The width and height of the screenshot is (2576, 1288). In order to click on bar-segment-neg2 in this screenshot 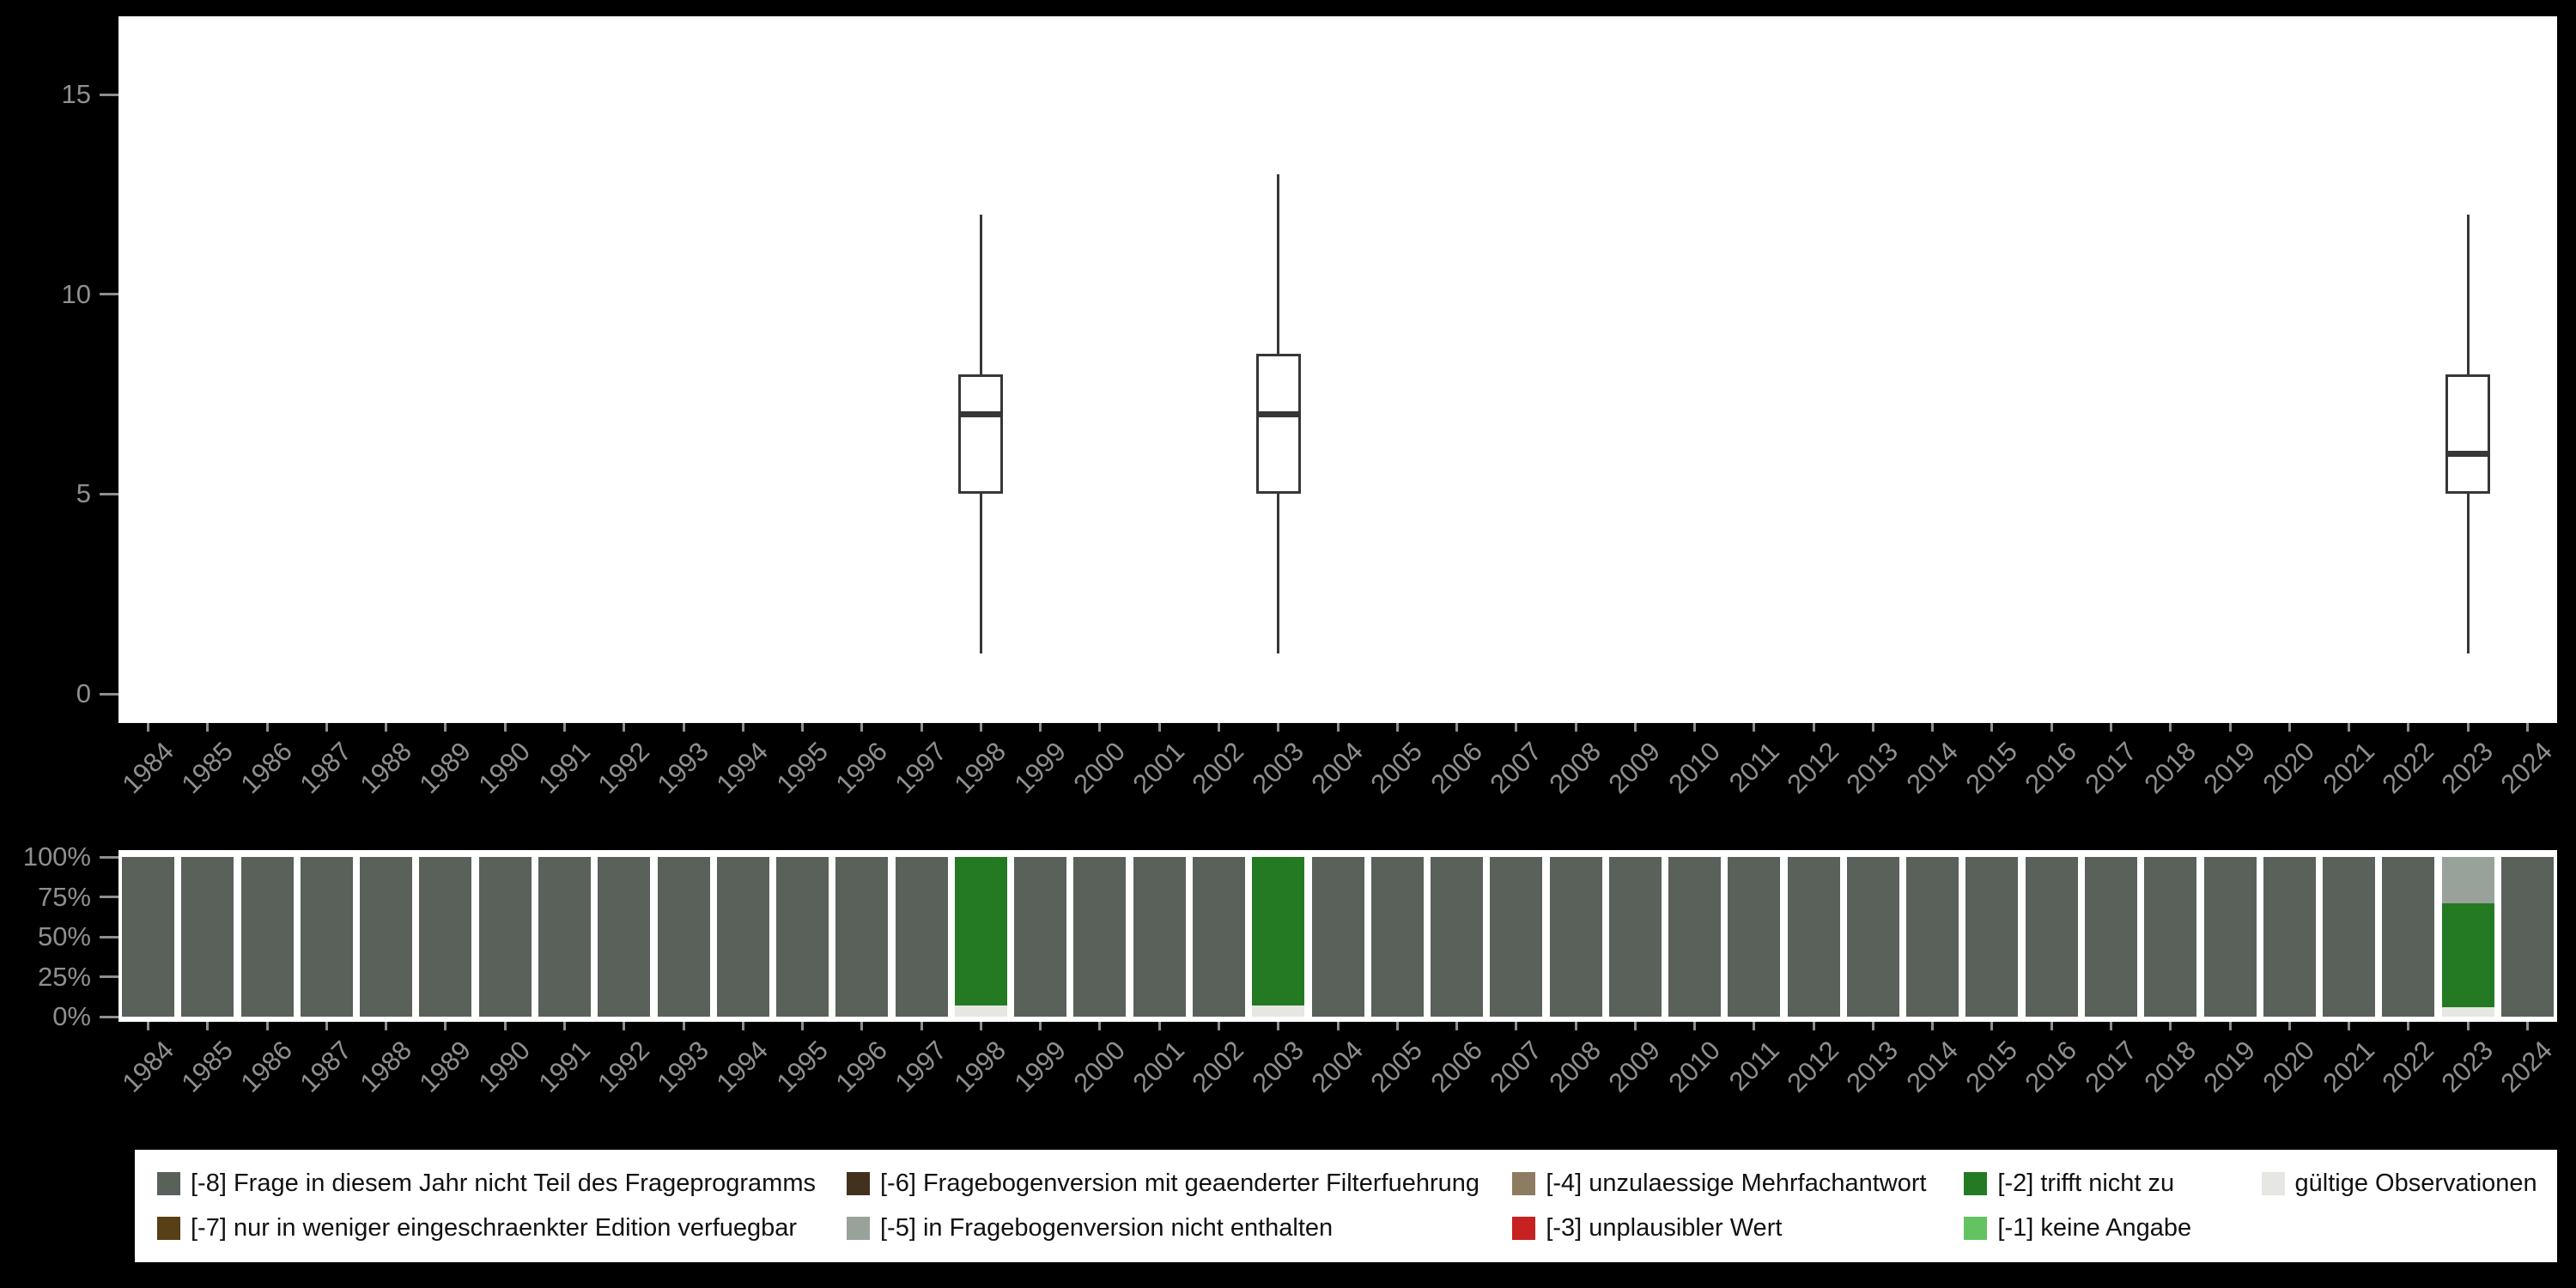, I will do `click(980, 931)`.